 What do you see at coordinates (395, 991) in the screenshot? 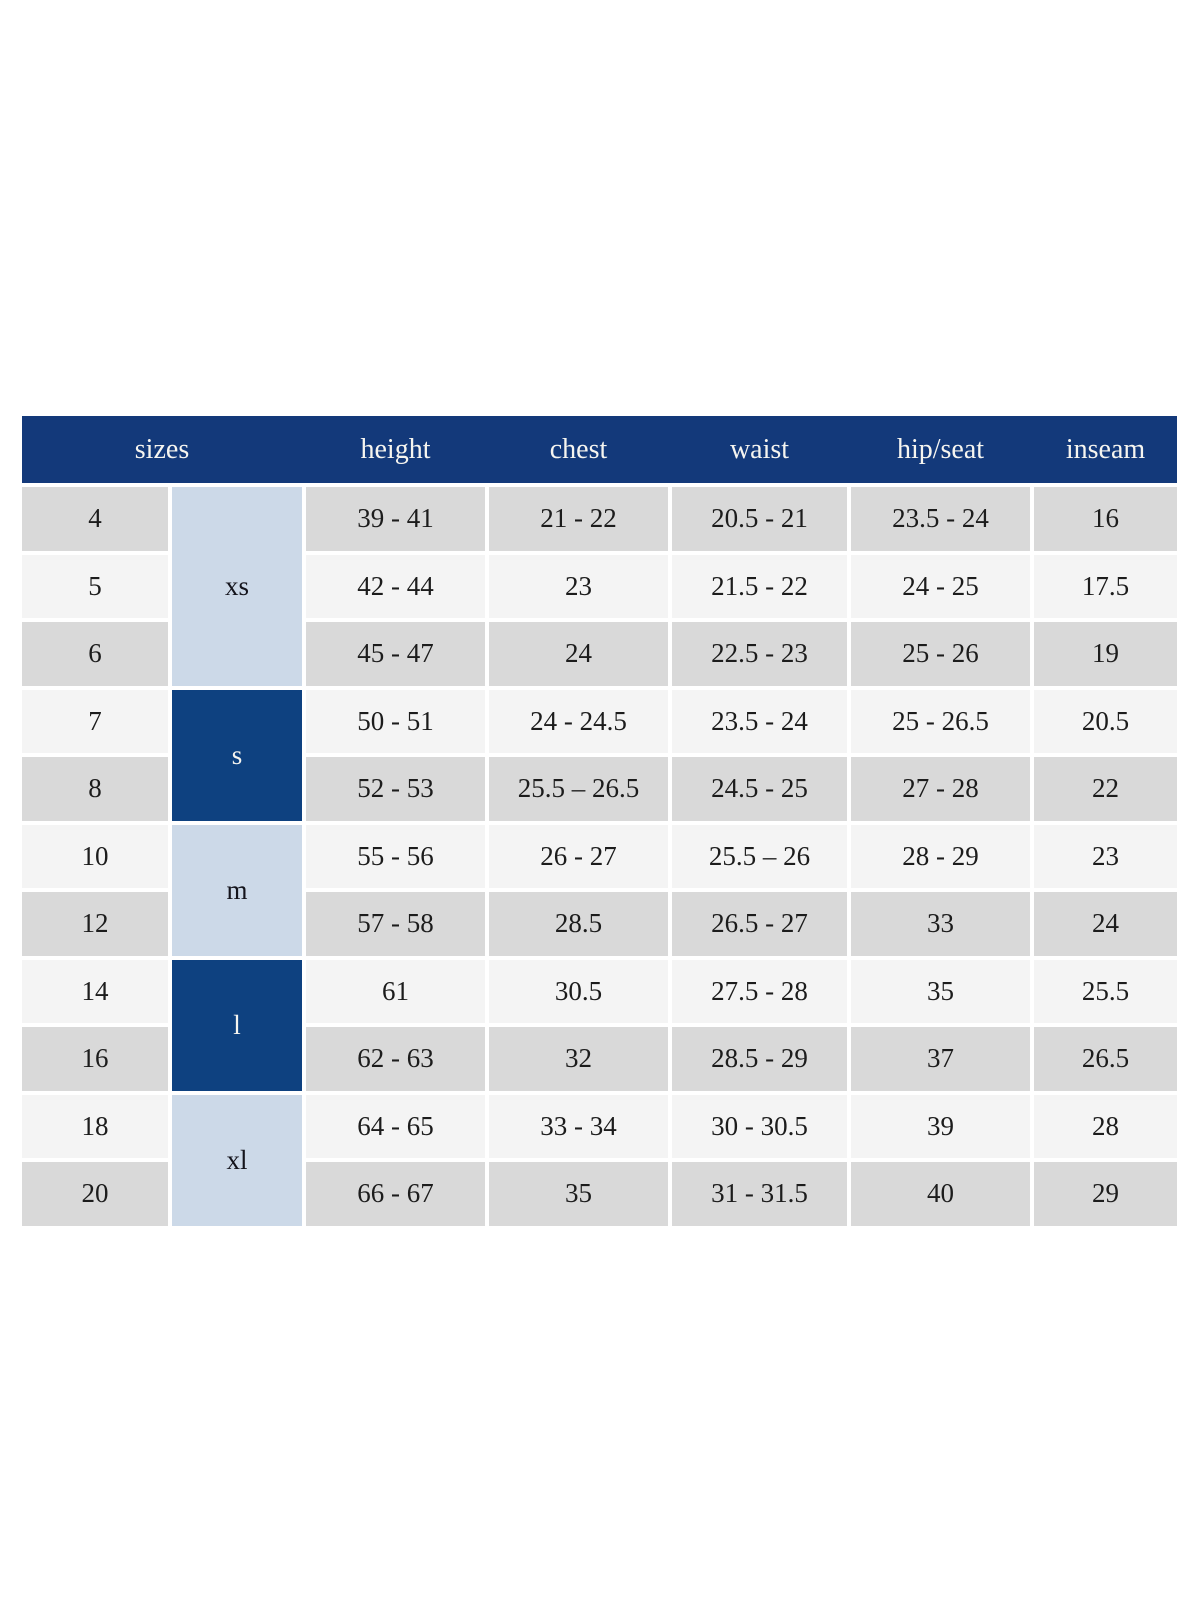
I see `cell-height: 61` at bounding box center [395, 991].